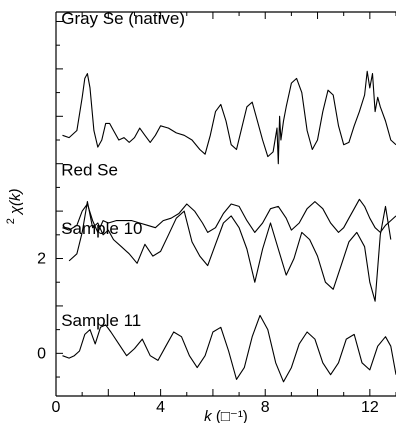 This screenshot has height=423, width=396. What do you see at coordinates (265, 407) in the screenshot?
I see `x-tick-label: 8` at bounding box center [265, 407].